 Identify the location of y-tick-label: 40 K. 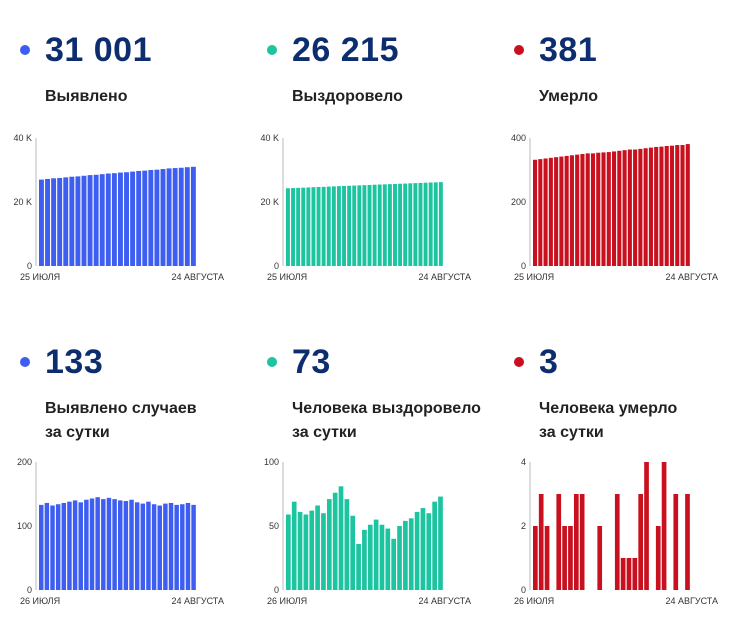
(22, 138).